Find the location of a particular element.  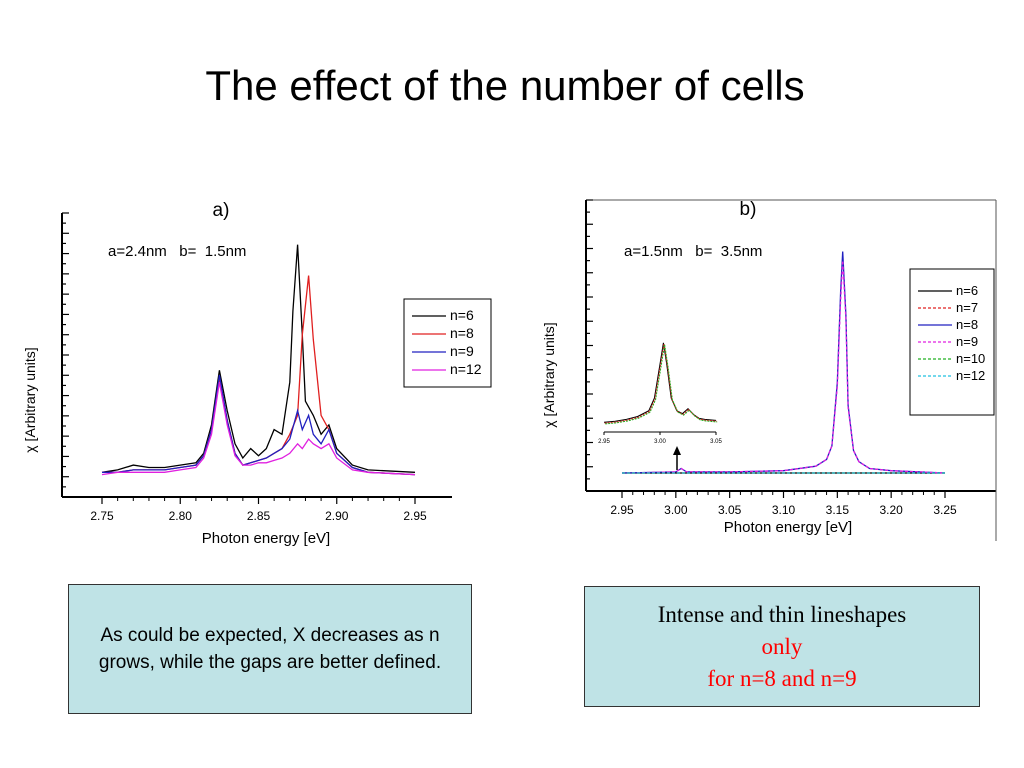

x-tick-label-b: 3.10 is located at coordinates (784, 510).